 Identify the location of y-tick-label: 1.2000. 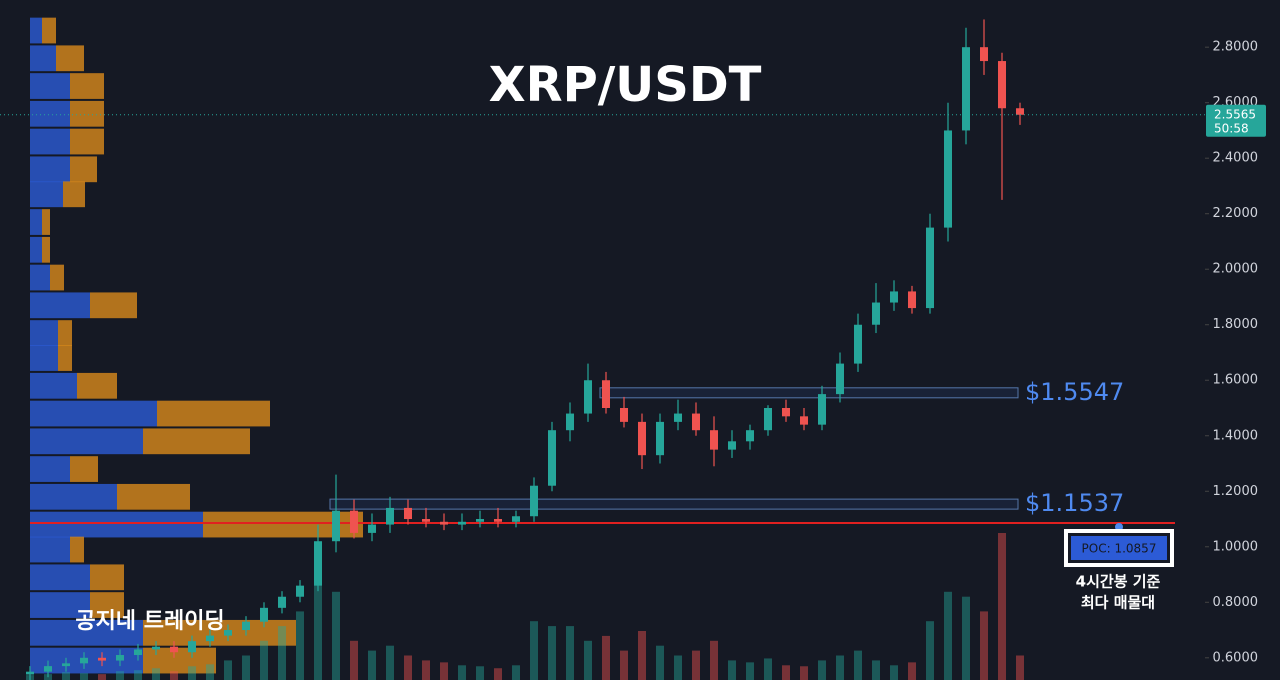
(1236, 491).